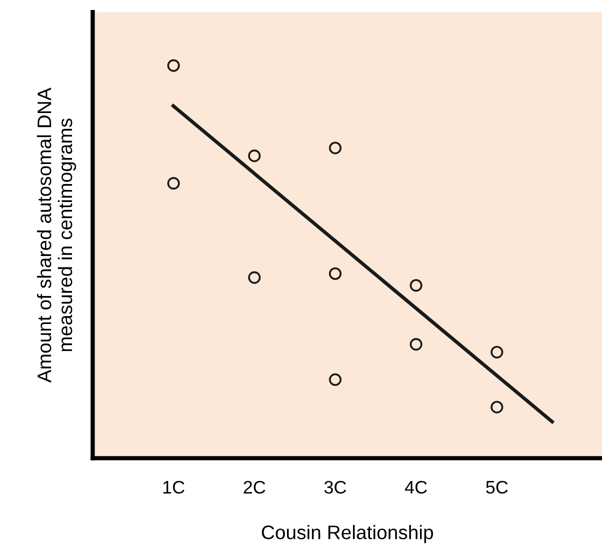 Image resolution: width=602 pixels, height=552 pixels. Describe the element at coordinates (255, 487) in the screenshot. I see `x-tick-label: 2C` at that location.